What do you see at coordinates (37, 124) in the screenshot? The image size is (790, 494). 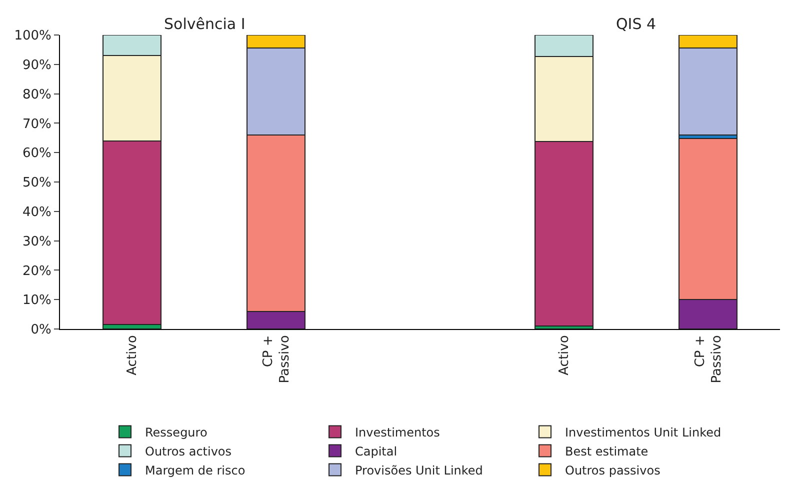 I see `y-tick-label: 70%` at bounding box center [37, 124].